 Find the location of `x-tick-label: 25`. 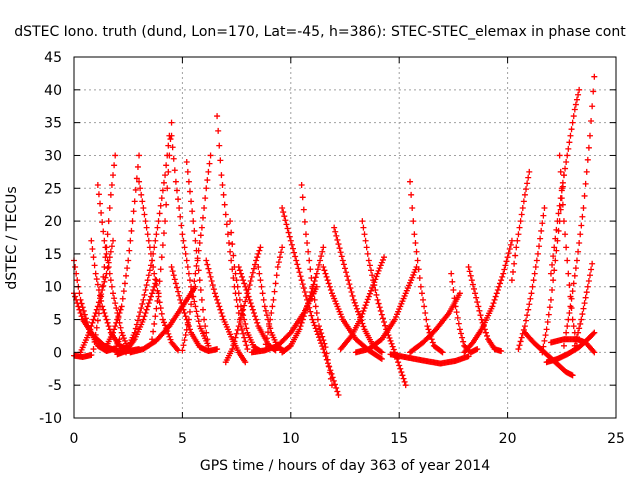

x-tick-label: 25 is located at coordinates (616, 439).